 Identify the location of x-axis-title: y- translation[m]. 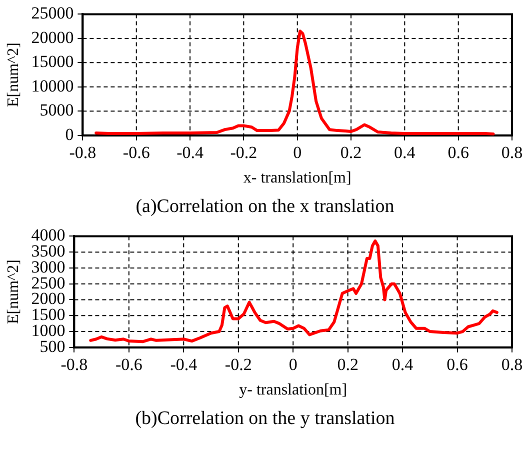
(293, 390).